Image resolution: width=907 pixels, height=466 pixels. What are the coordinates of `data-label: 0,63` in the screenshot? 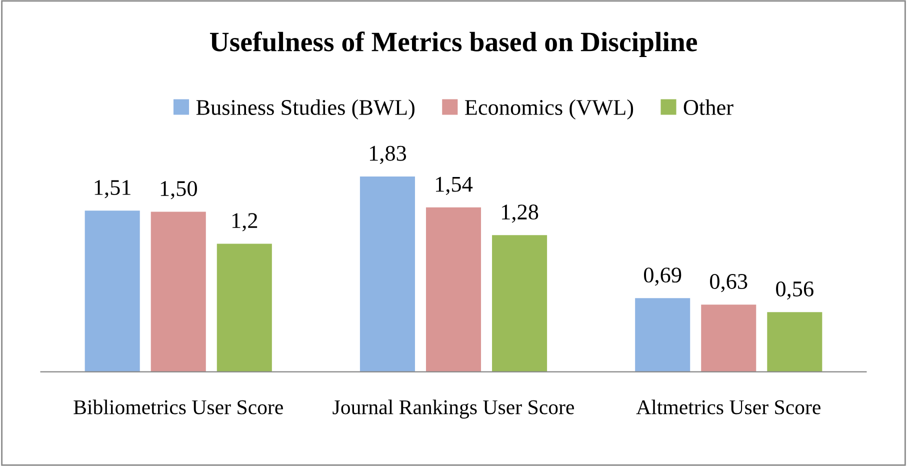 It's located at (729, 283).